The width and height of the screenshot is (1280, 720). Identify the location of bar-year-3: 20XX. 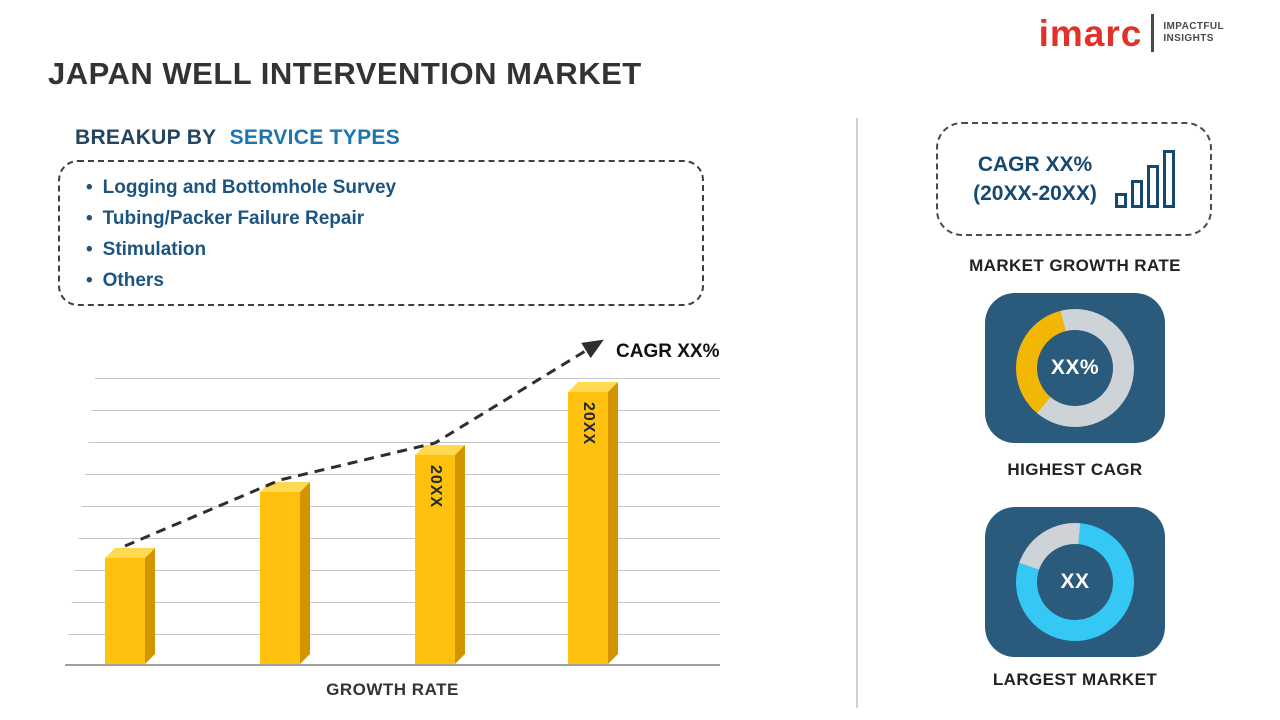
(435, 559).